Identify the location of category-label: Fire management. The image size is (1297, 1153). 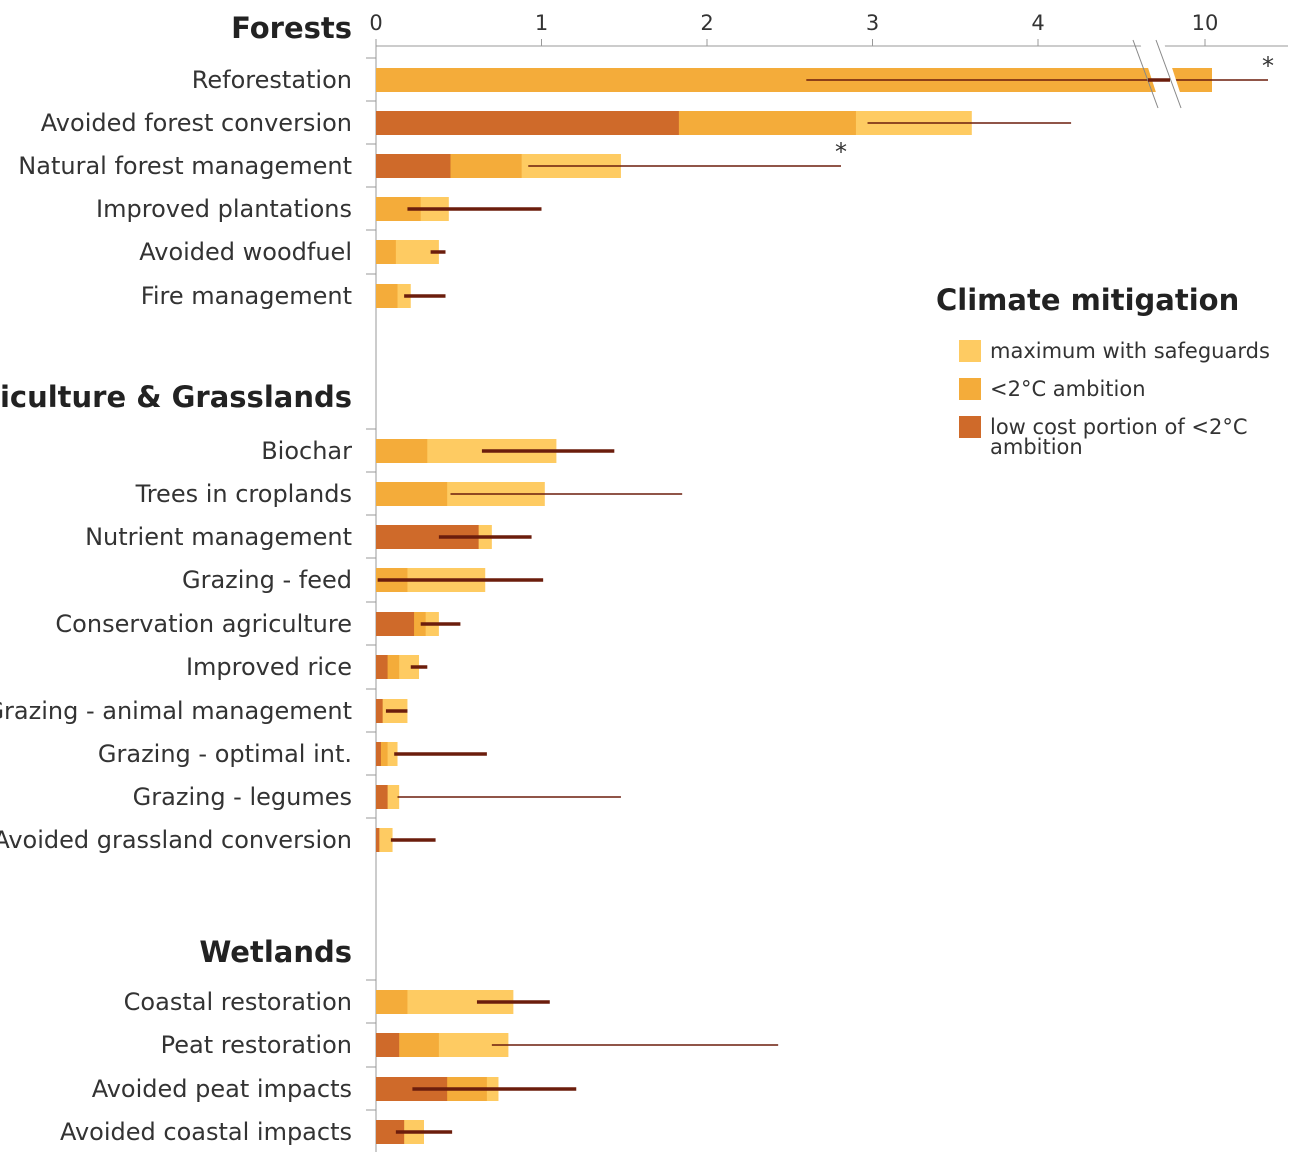
(246, 296).